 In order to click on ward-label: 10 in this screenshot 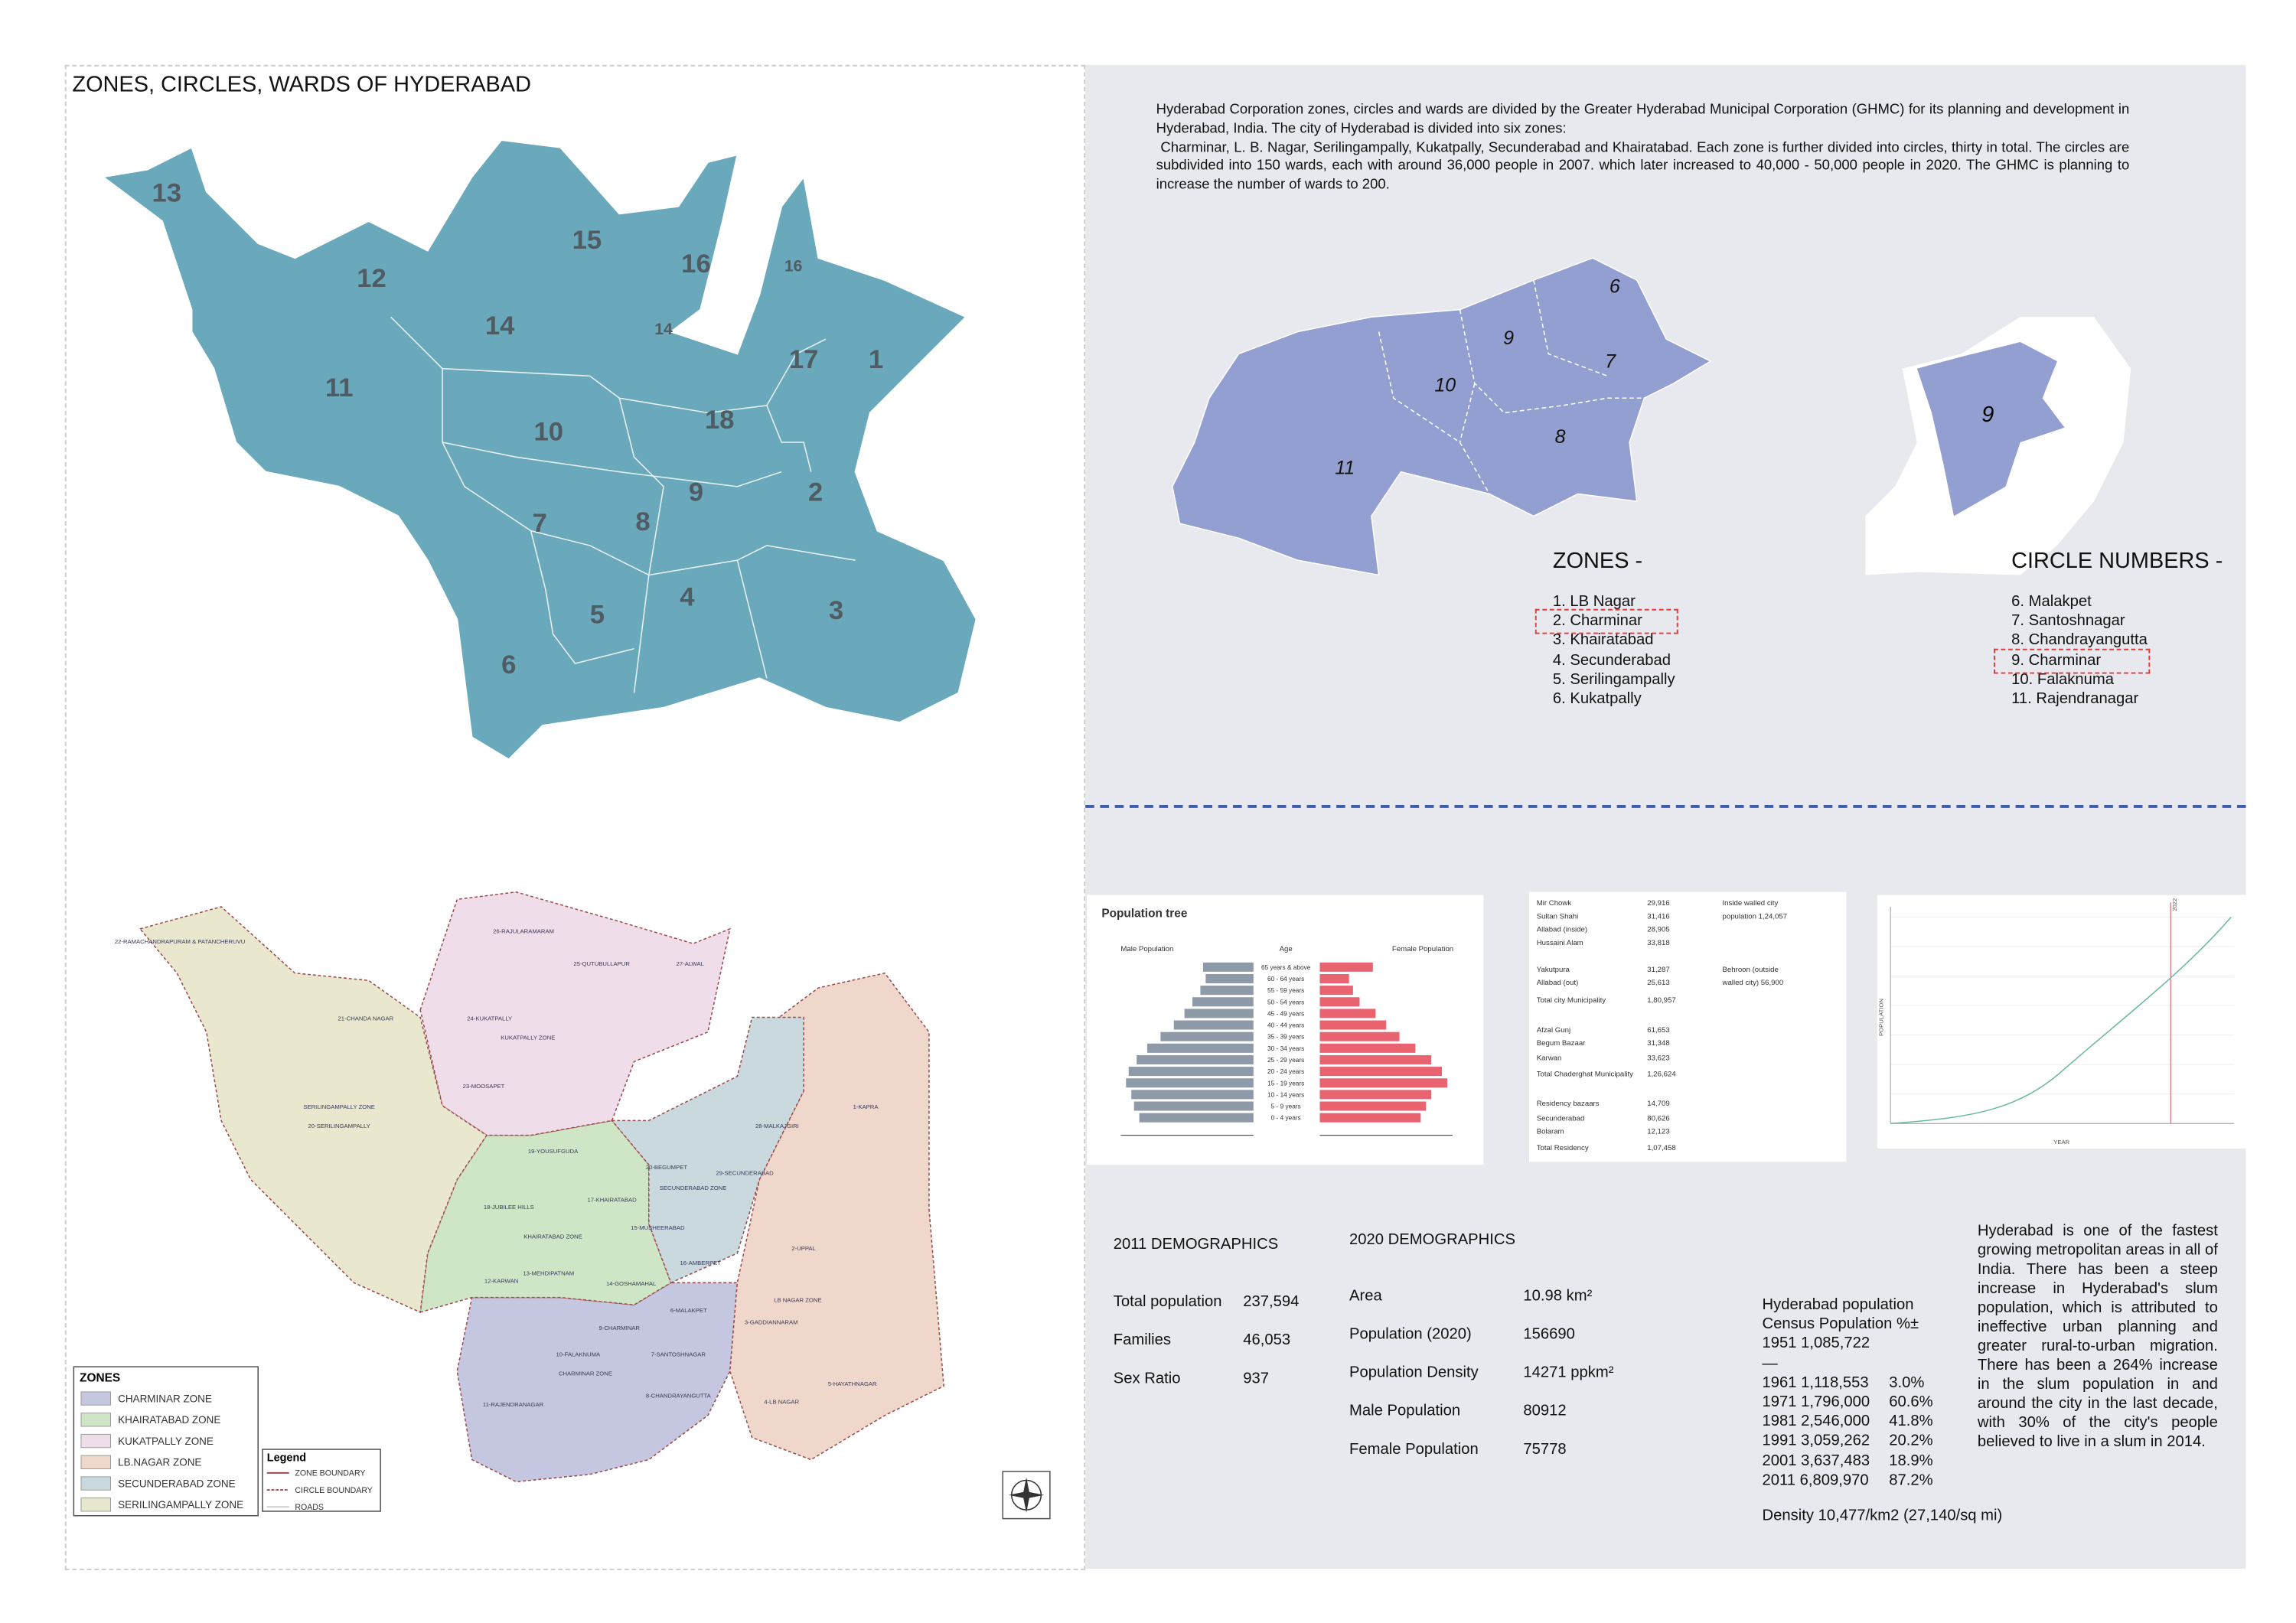, I will do `click(548, 432)`.